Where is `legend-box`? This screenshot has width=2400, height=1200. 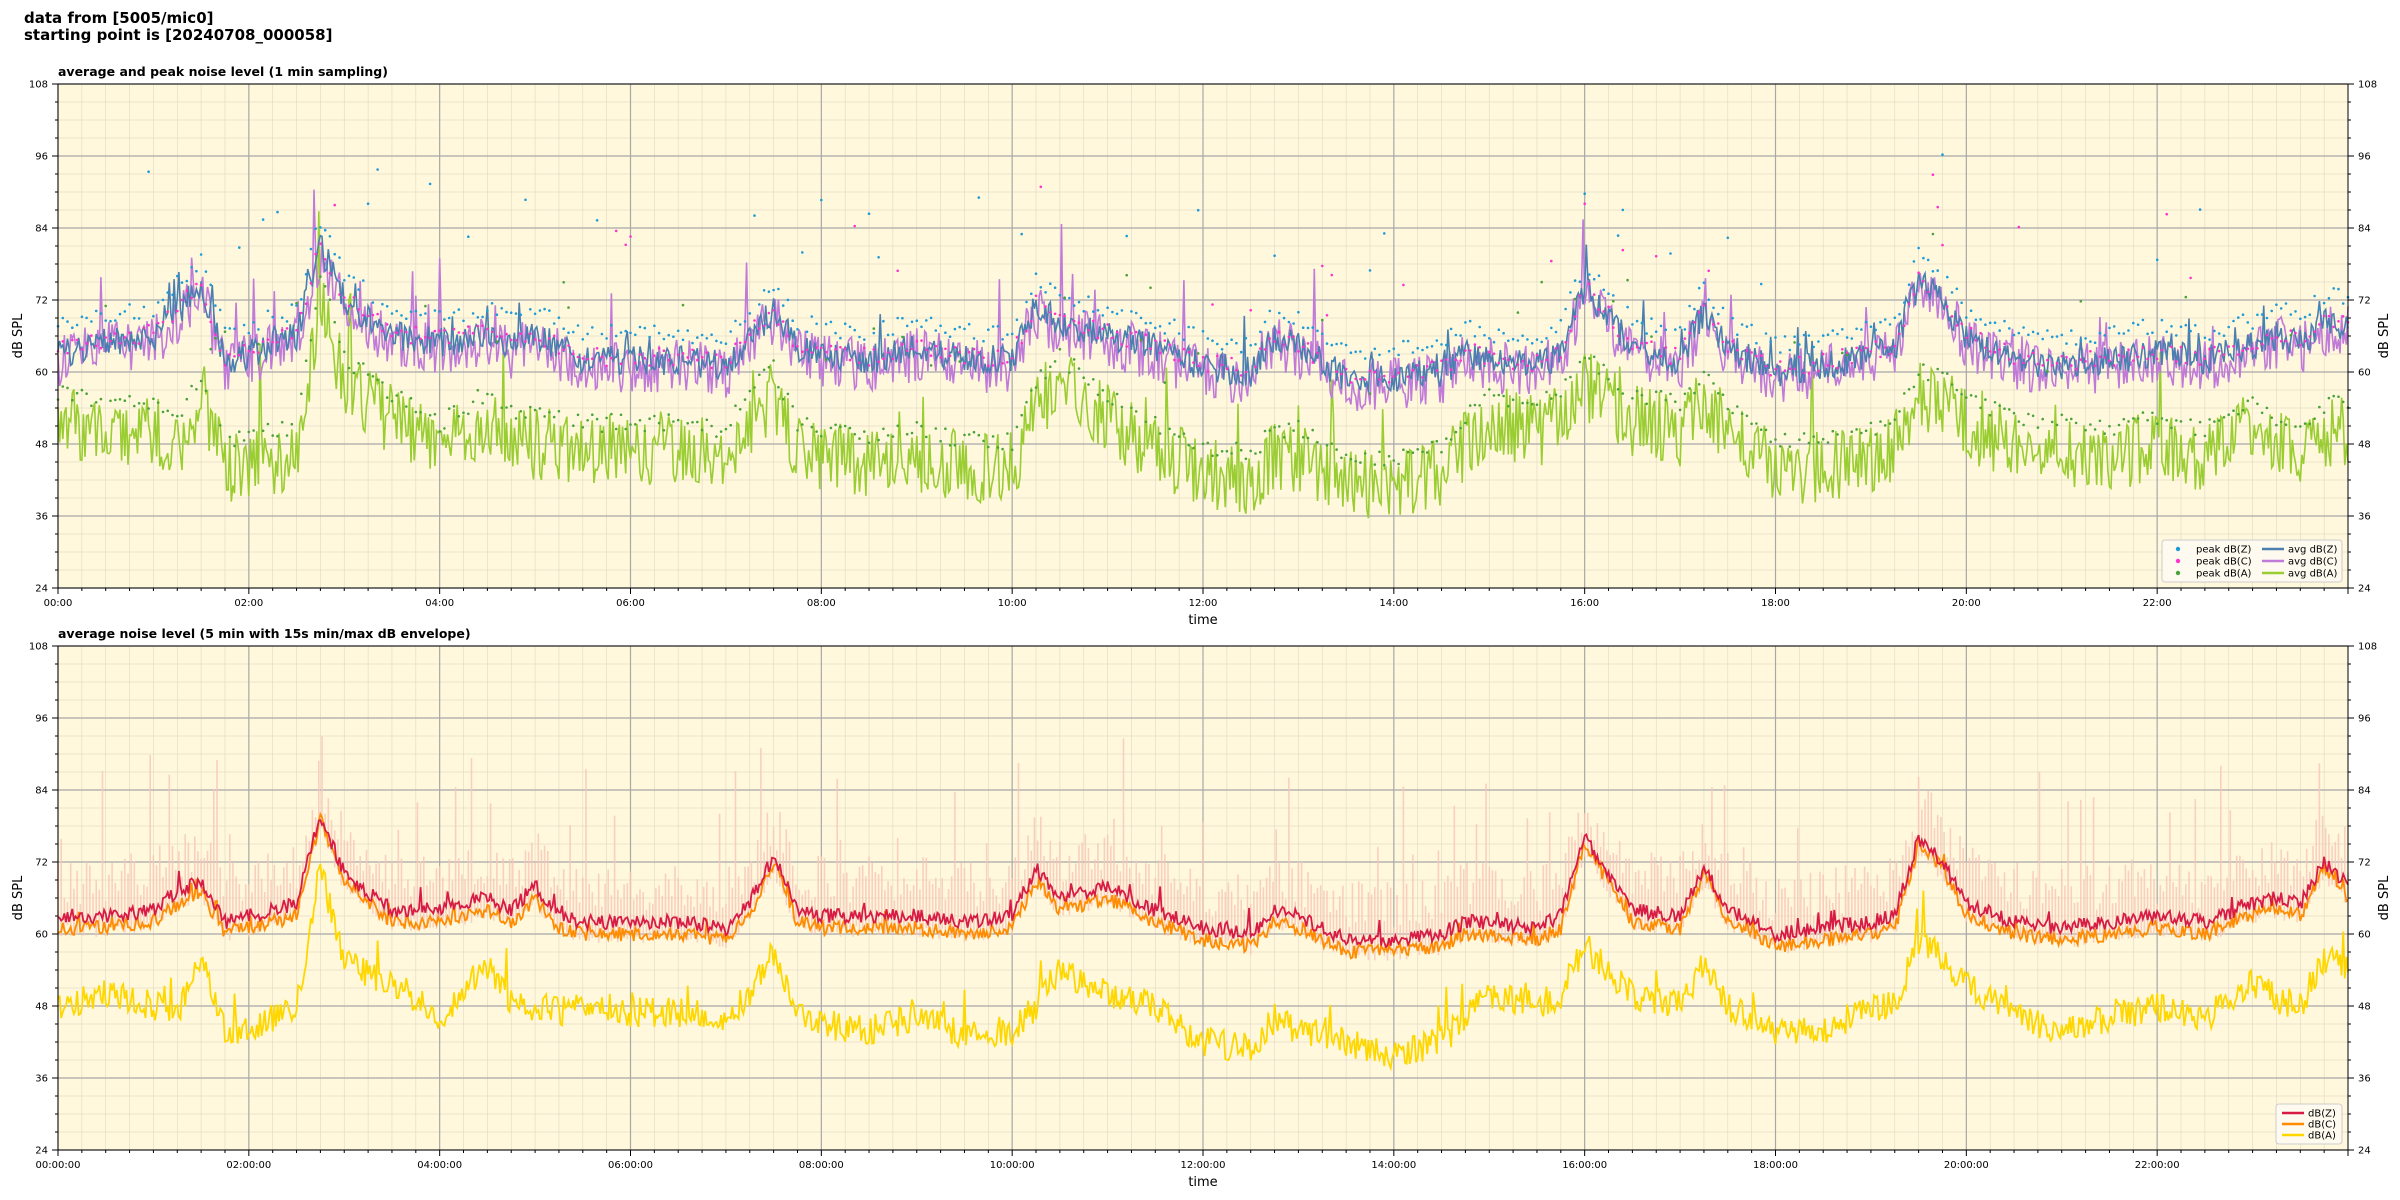 legend-box is located at coordinates (2252, 561).